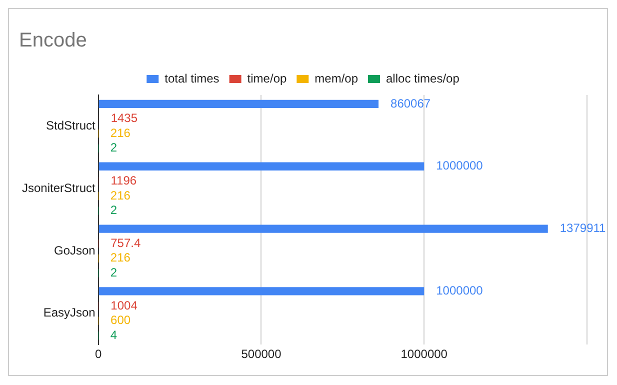  I want to click on legend-label: mem/op, so click(336, 78).